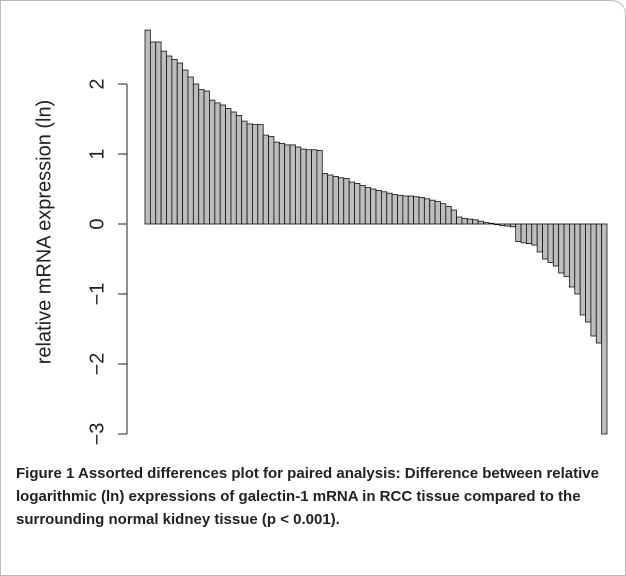 The image size is (626, 576). Describe the element at coordinates (97, 294) in the screenshot. I see `y-tick-label: −1` at that location.